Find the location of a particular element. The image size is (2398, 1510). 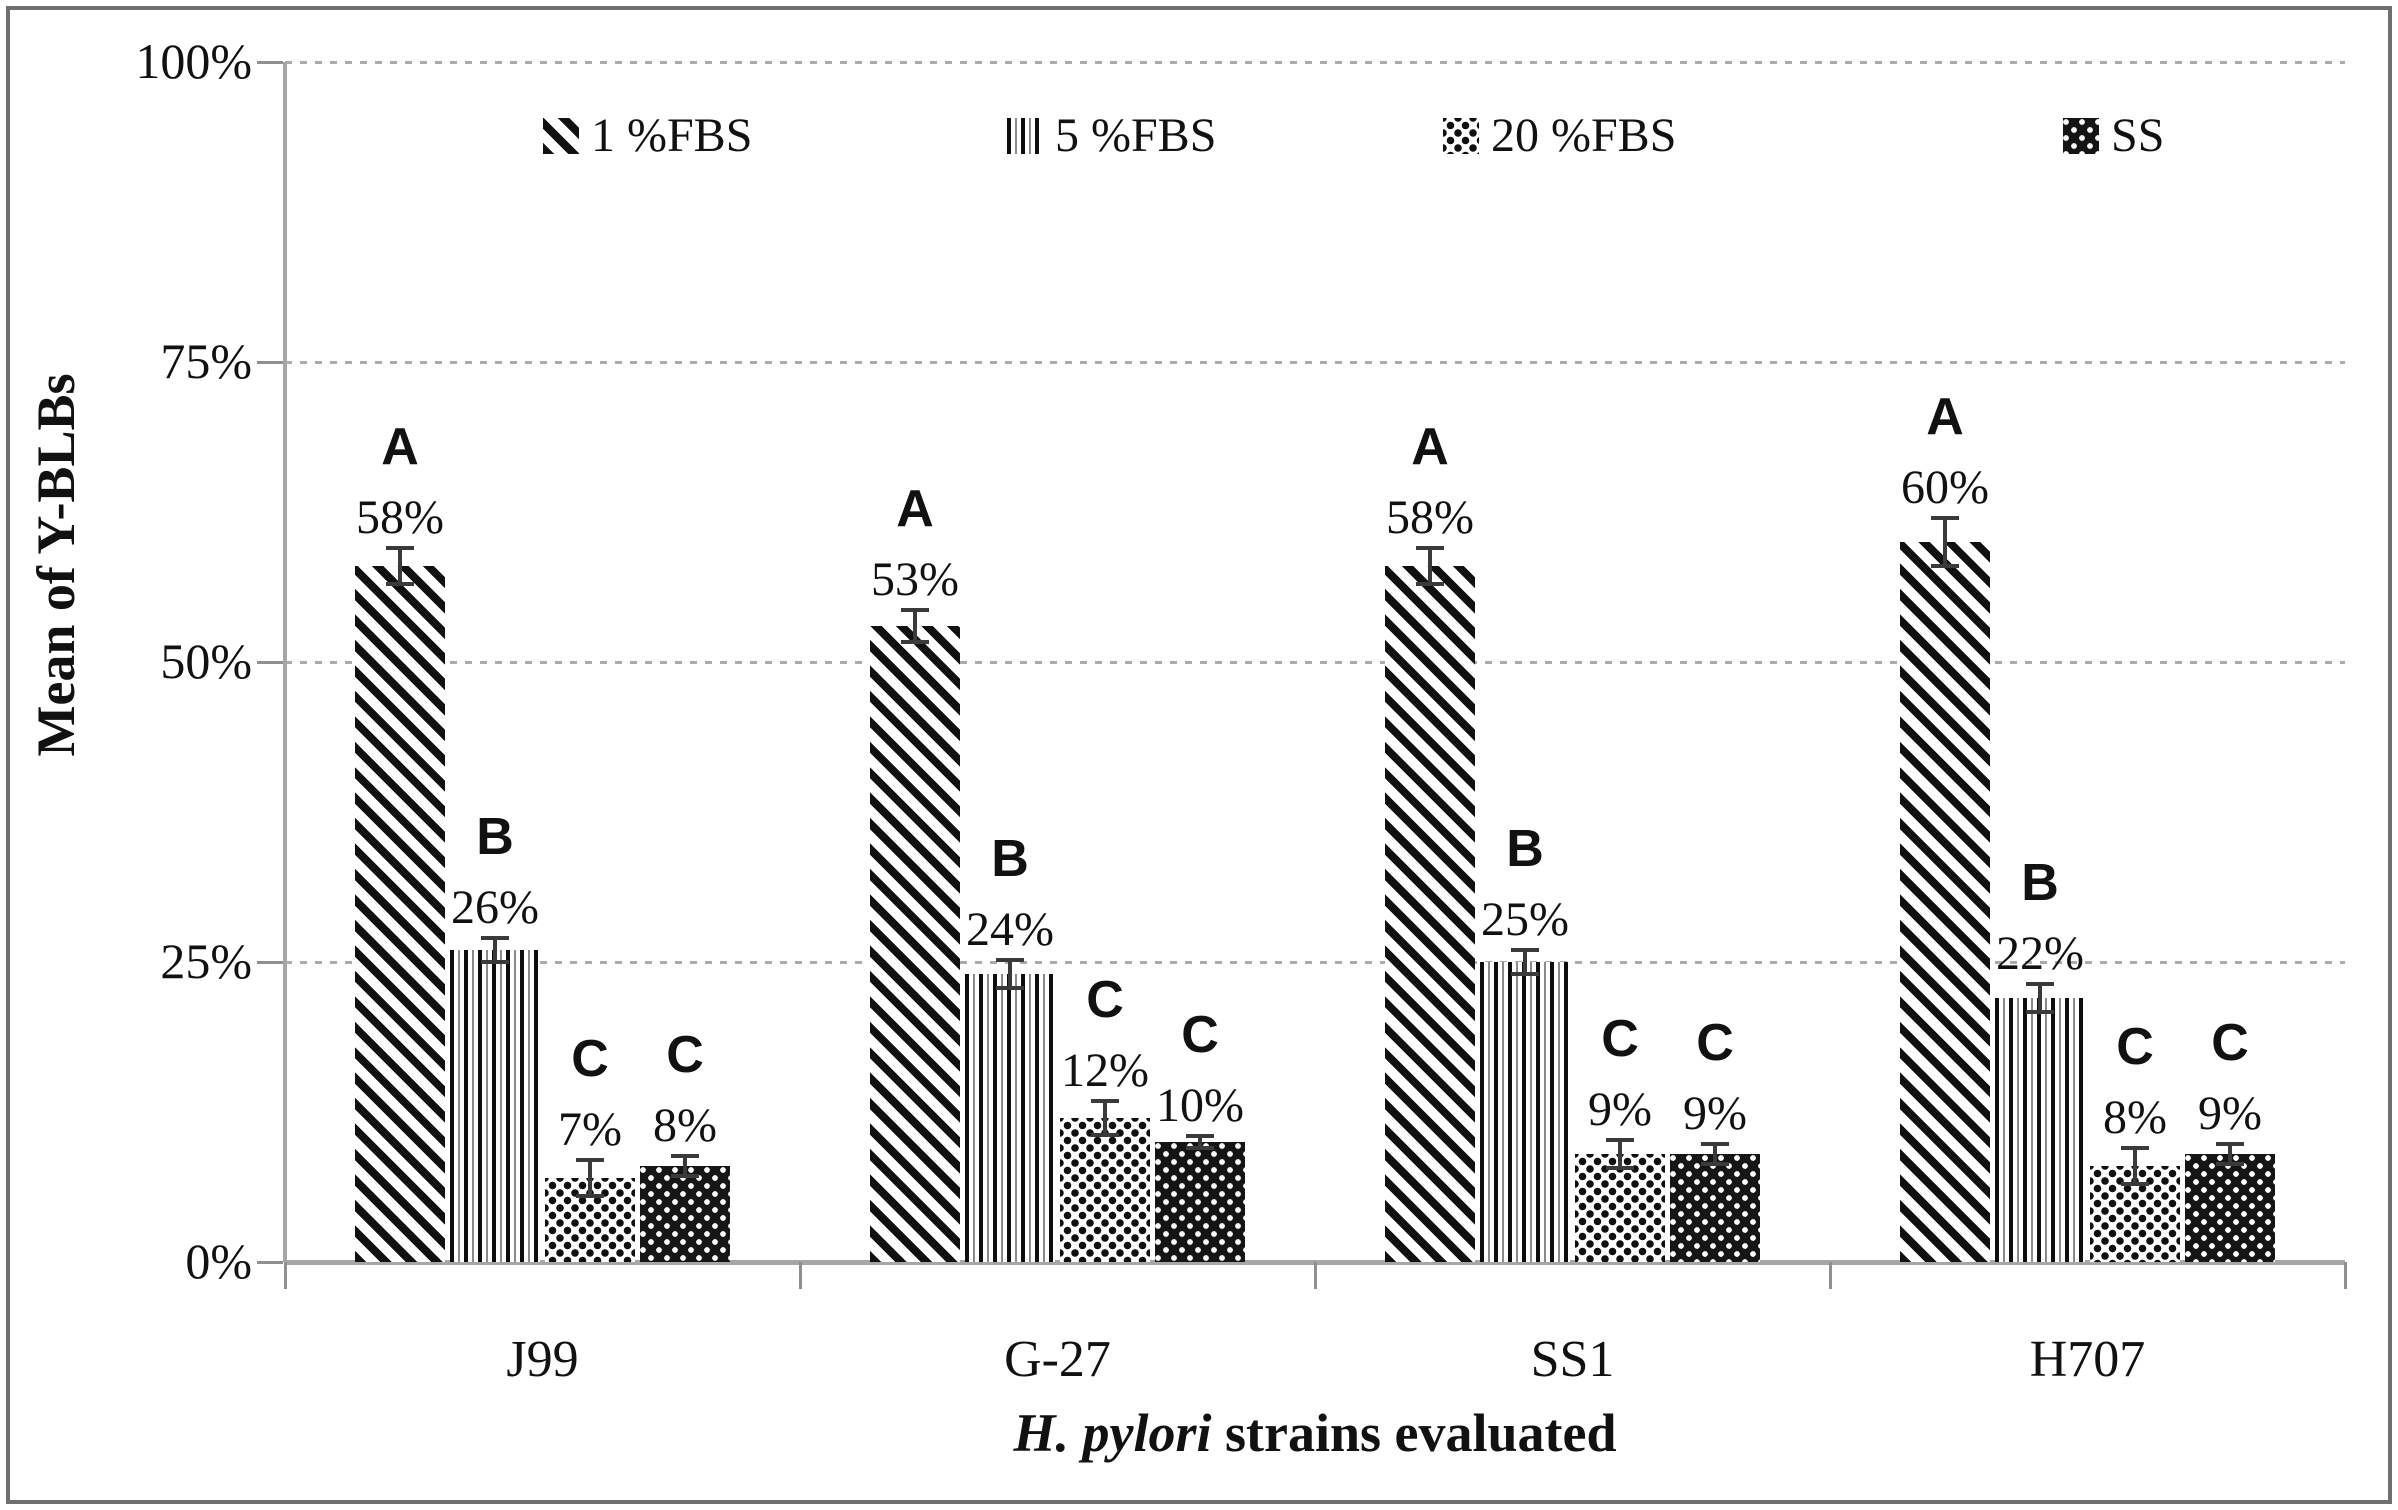

vertical-stripes-swatch-icon is located at coordinates (1025, 136).